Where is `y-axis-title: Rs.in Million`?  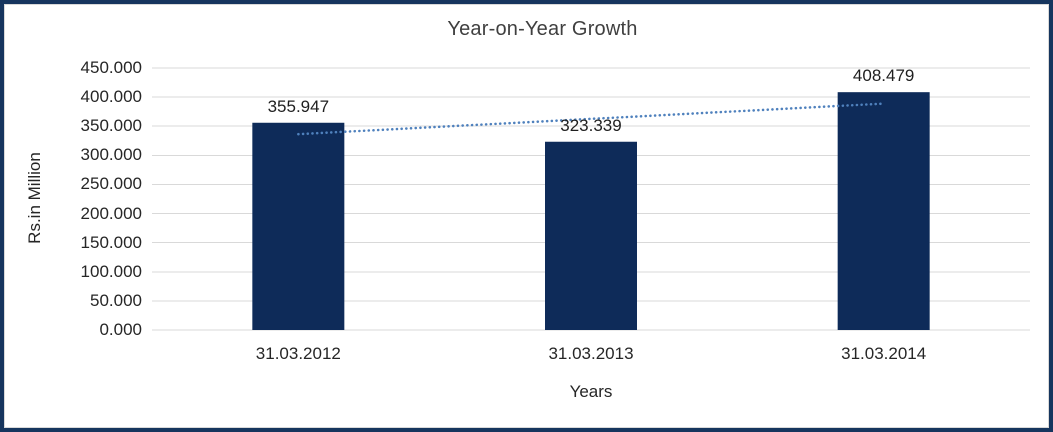 y-axis-title: Rs.in Million is located at coordinates (34, 198).